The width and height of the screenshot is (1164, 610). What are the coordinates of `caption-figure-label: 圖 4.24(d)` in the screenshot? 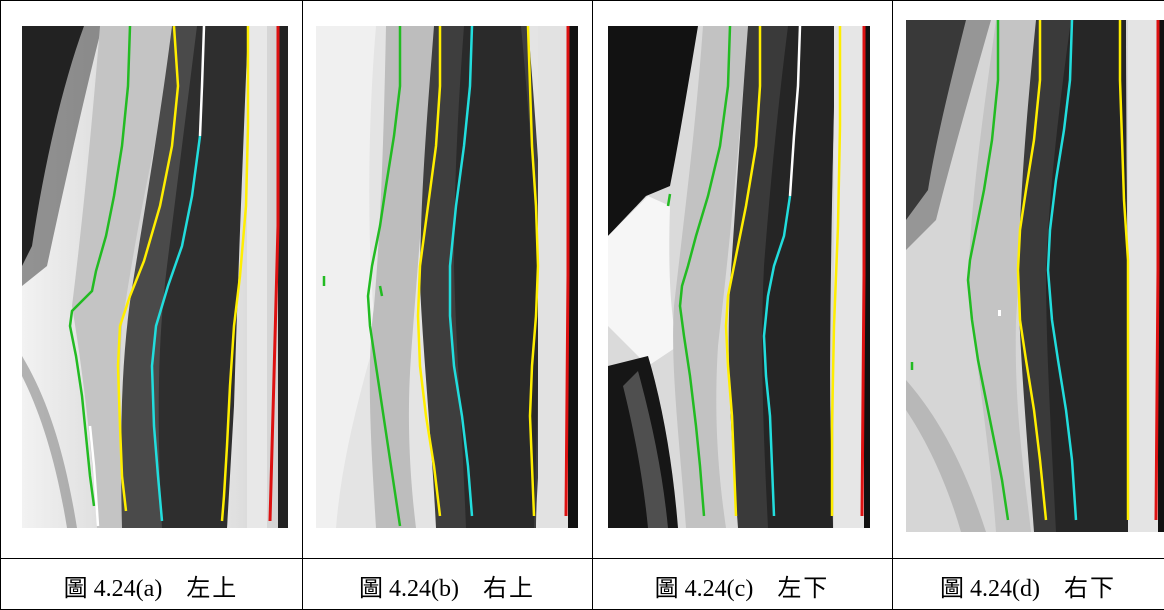 It's located at (990, 588).